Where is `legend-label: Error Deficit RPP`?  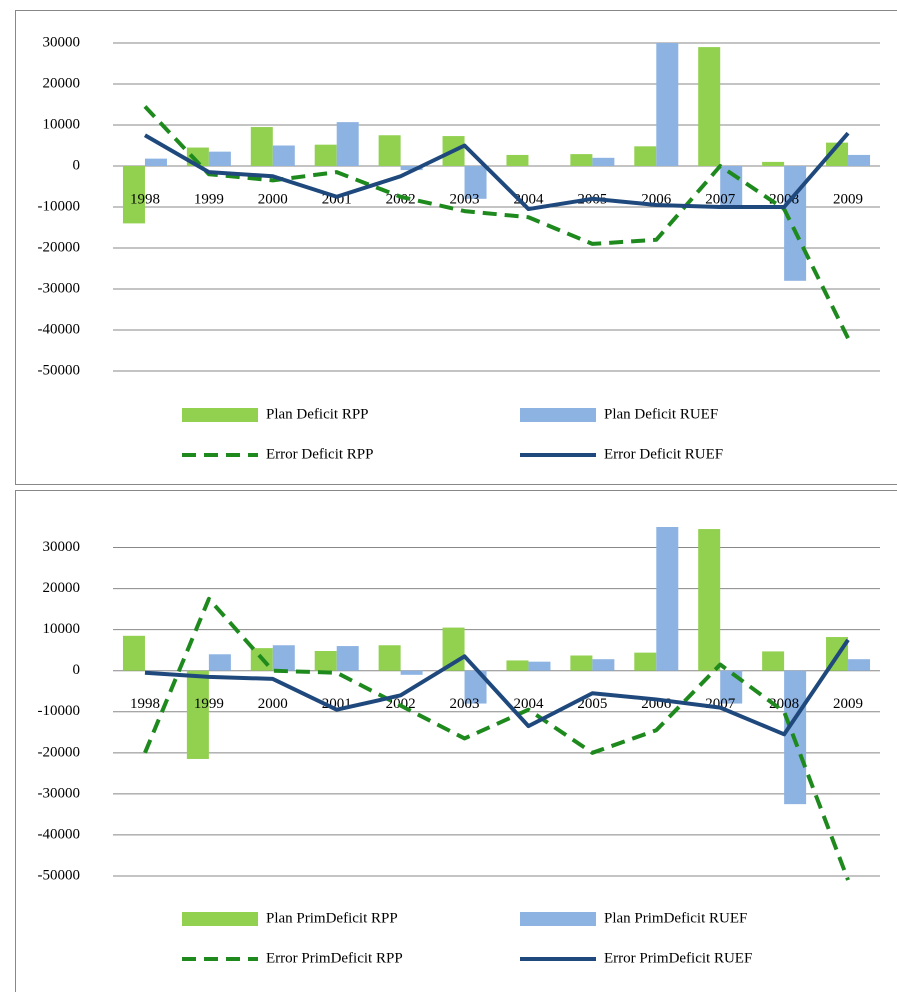 legend-label: Error Deficit RPP is located at coordinates (319, 454).